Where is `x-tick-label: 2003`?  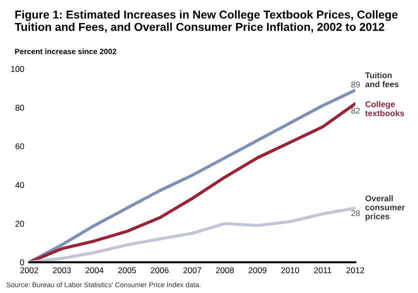
x-tick-label: 2003 is located at coordinates (62, 270).